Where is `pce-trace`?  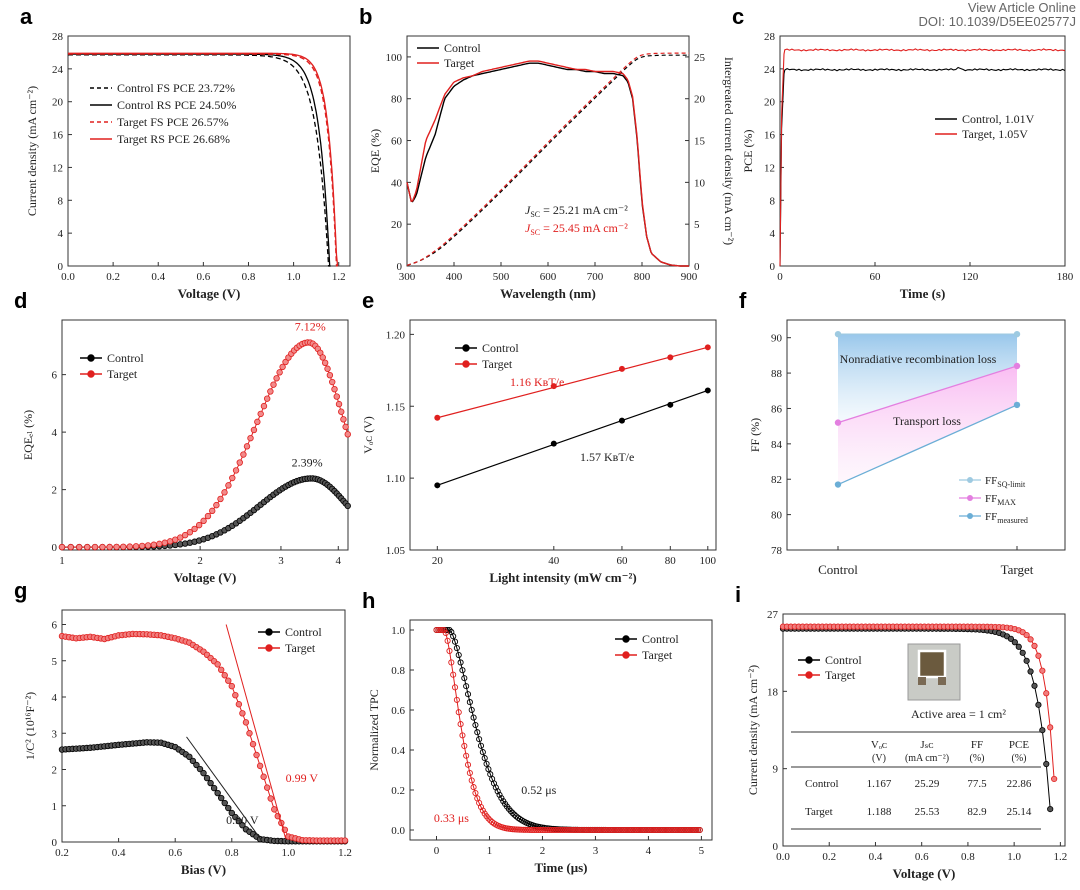 pce-trace is located at coordinates (922, 157).